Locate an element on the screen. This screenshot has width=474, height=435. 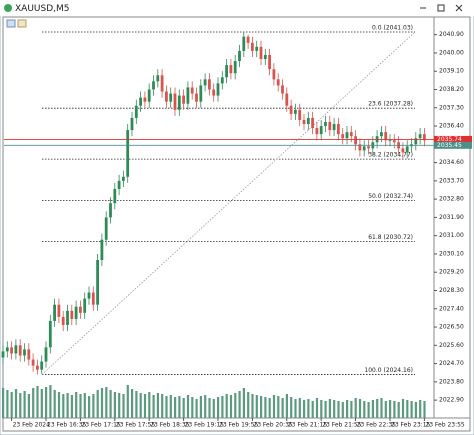
close-button is located at coordinates (459, 8).